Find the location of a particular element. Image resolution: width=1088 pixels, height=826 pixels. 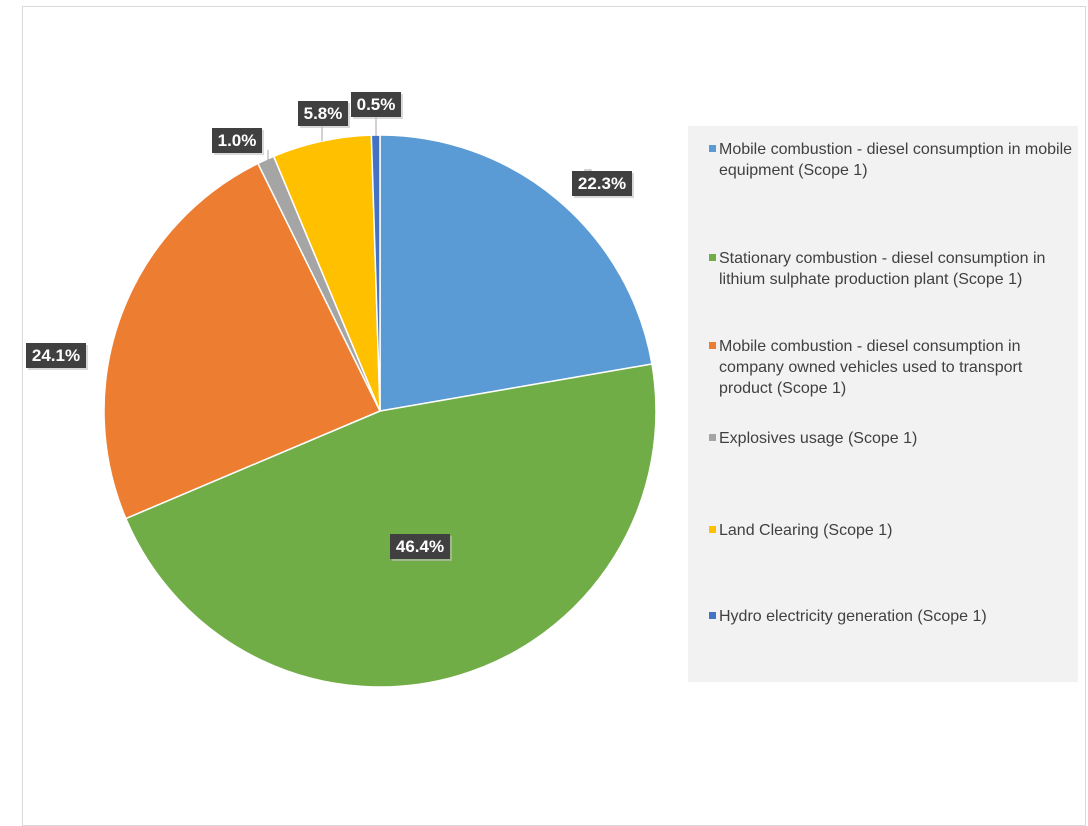

data-label-text: 22.3% is located at coordinates (602, 183).